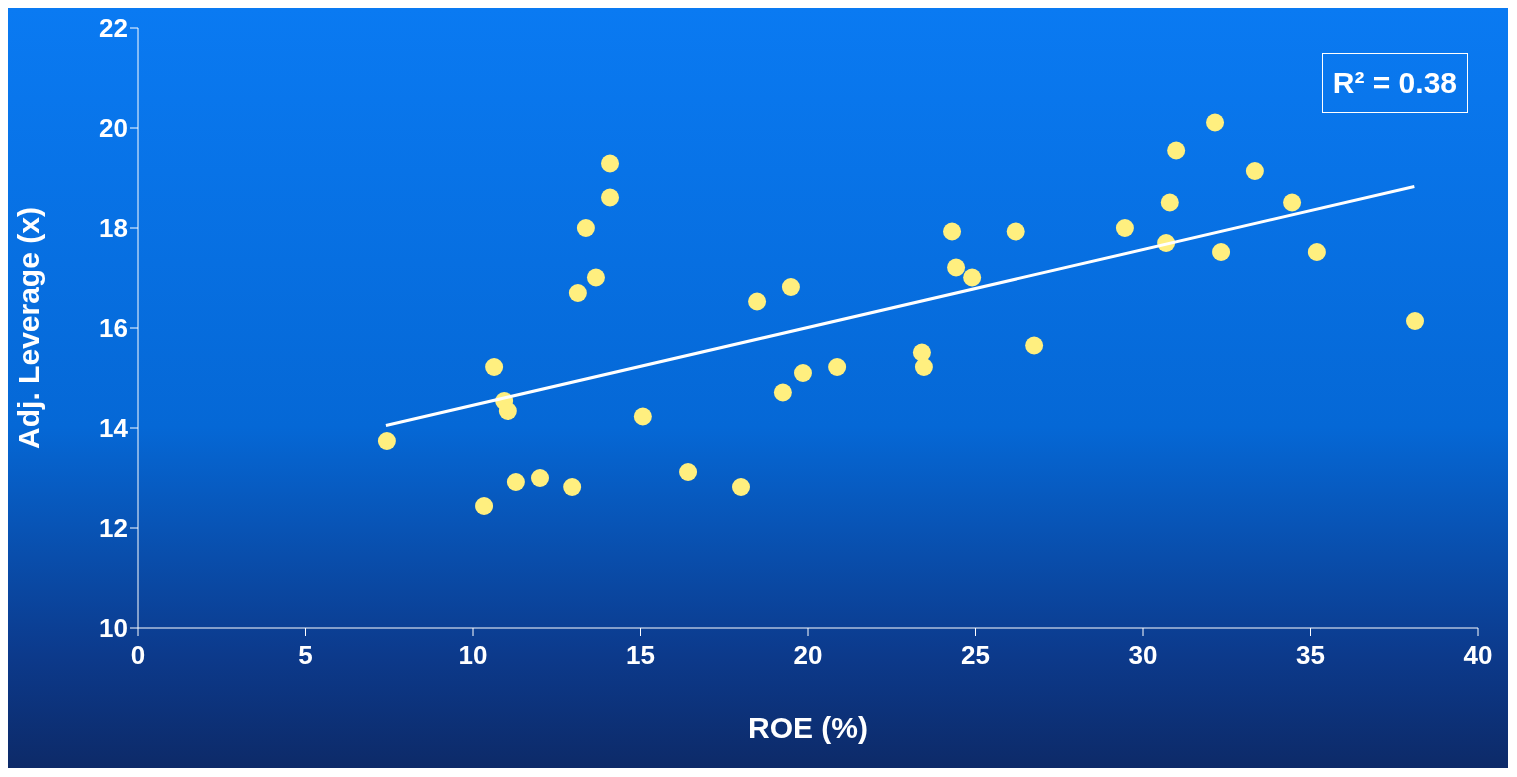 The image size is (1517, 777). Describe the element at coordinates (113, 528) in the screenshot. I see `y-tick-label: 12` at that location.